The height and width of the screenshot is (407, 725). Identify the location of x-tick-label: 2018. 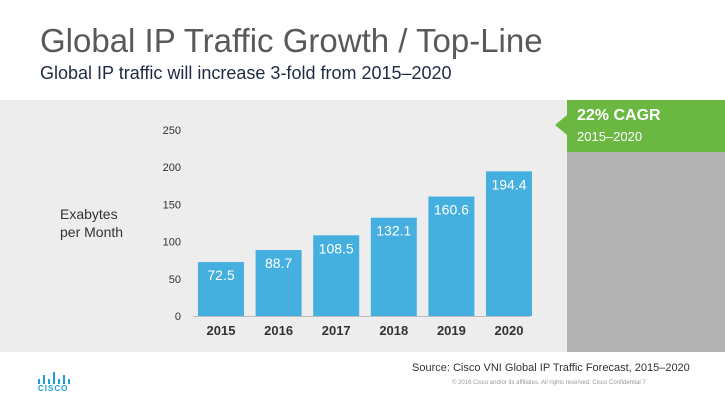
(393, 330).